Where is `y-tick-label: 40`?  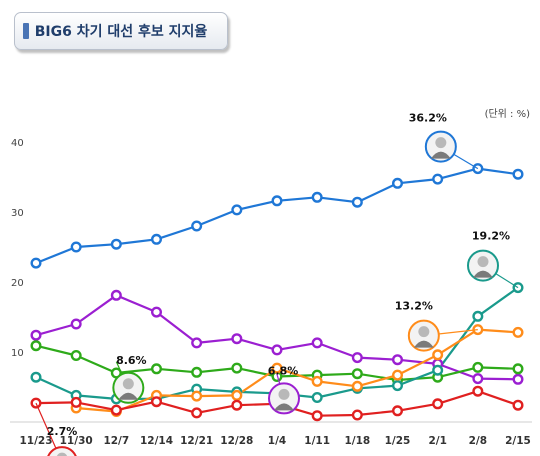 y-tick-label: 40 is located at coordinates (17, 143).